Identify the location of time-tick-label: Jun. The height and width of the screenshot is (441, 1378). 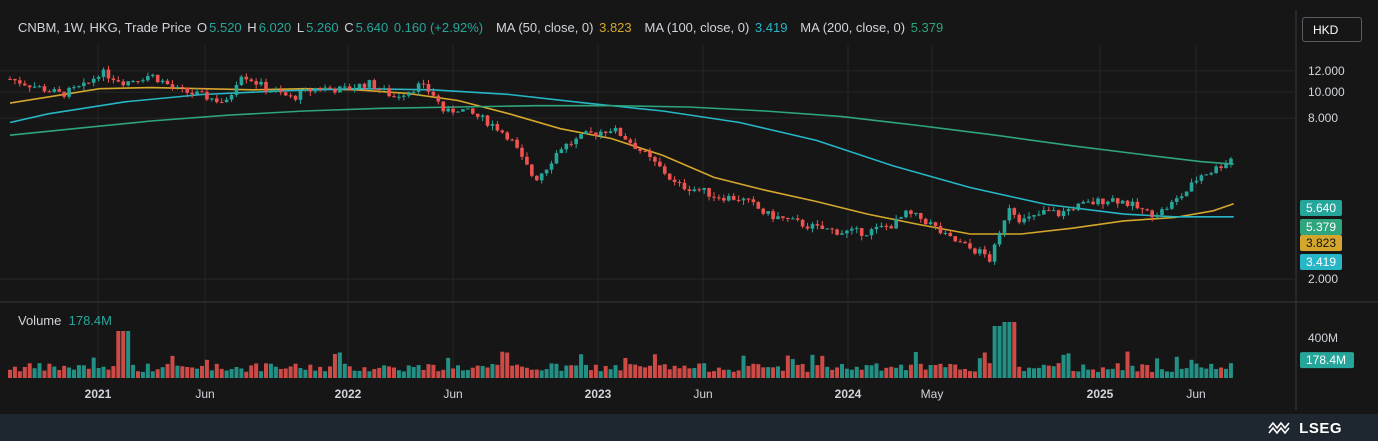
(702, 394).